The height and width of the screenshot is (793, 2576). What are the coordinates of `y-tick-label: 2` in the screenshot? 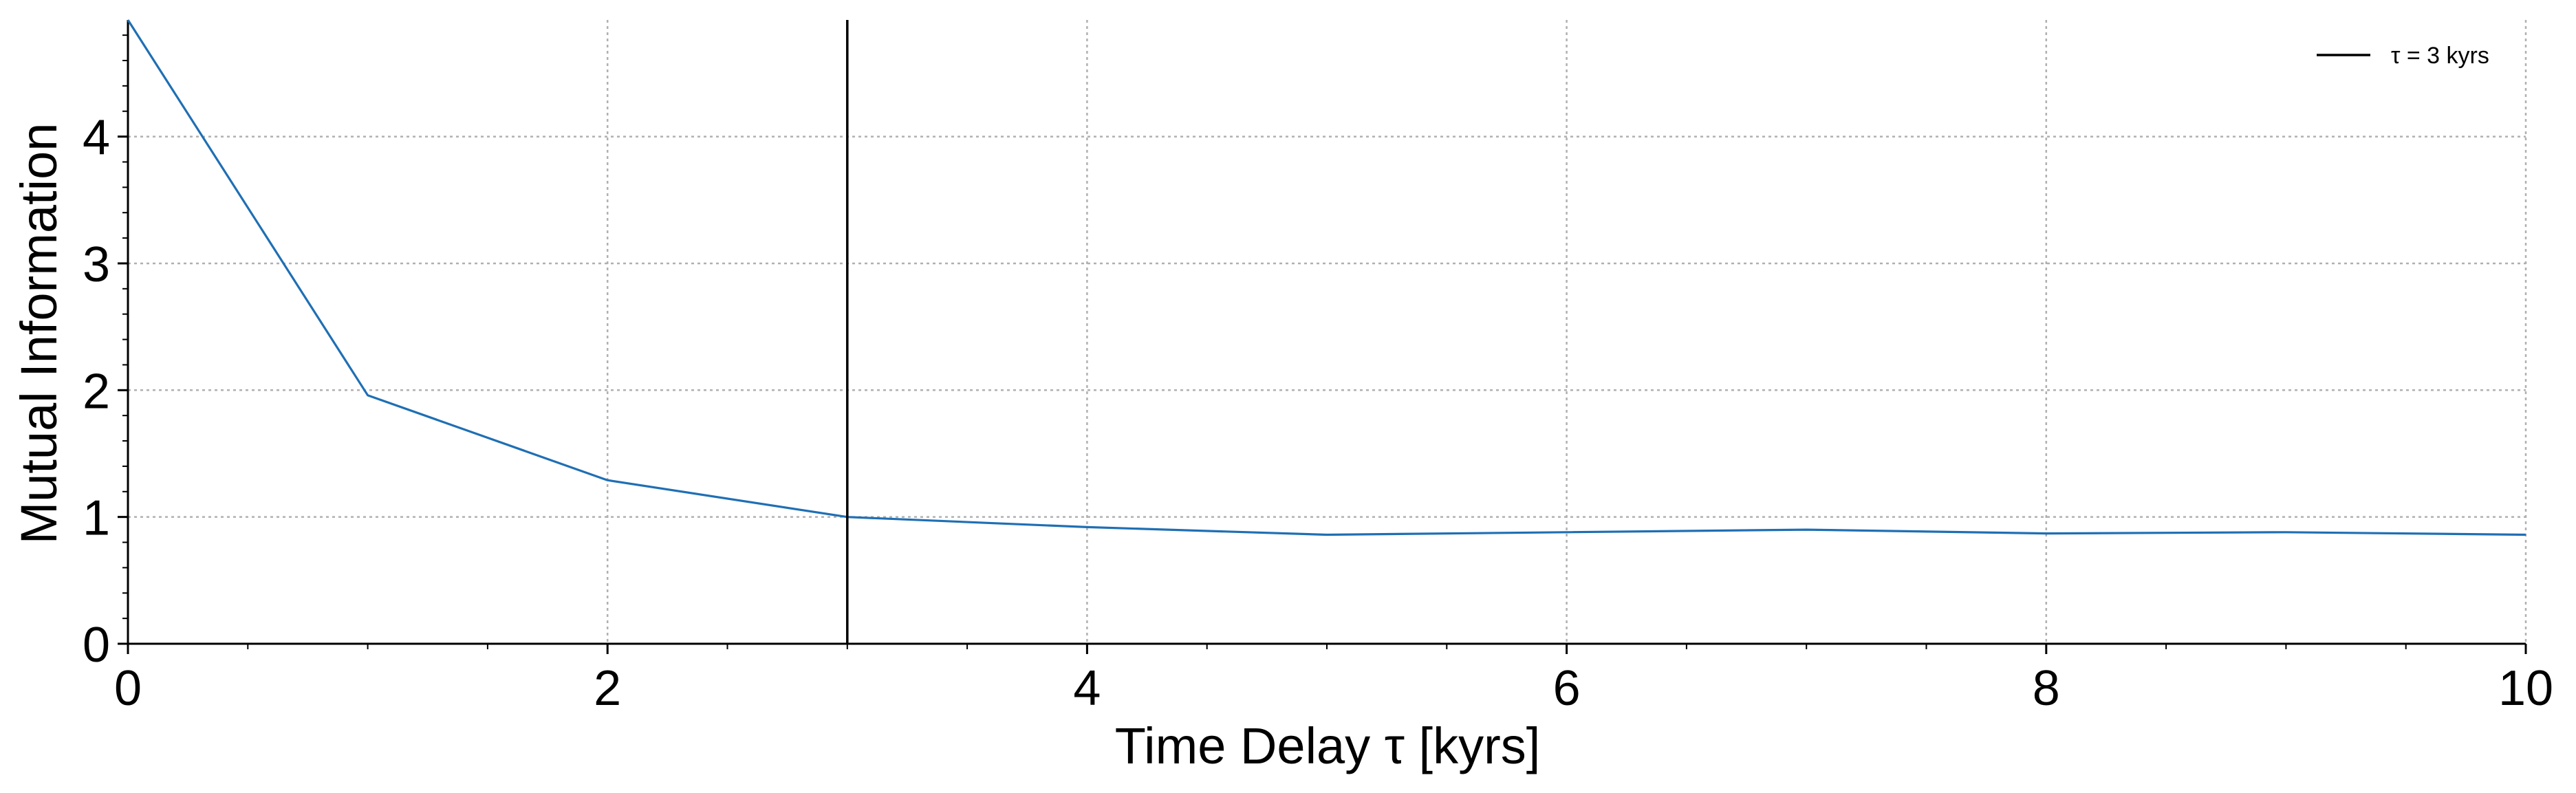 It's located at (96, 391).